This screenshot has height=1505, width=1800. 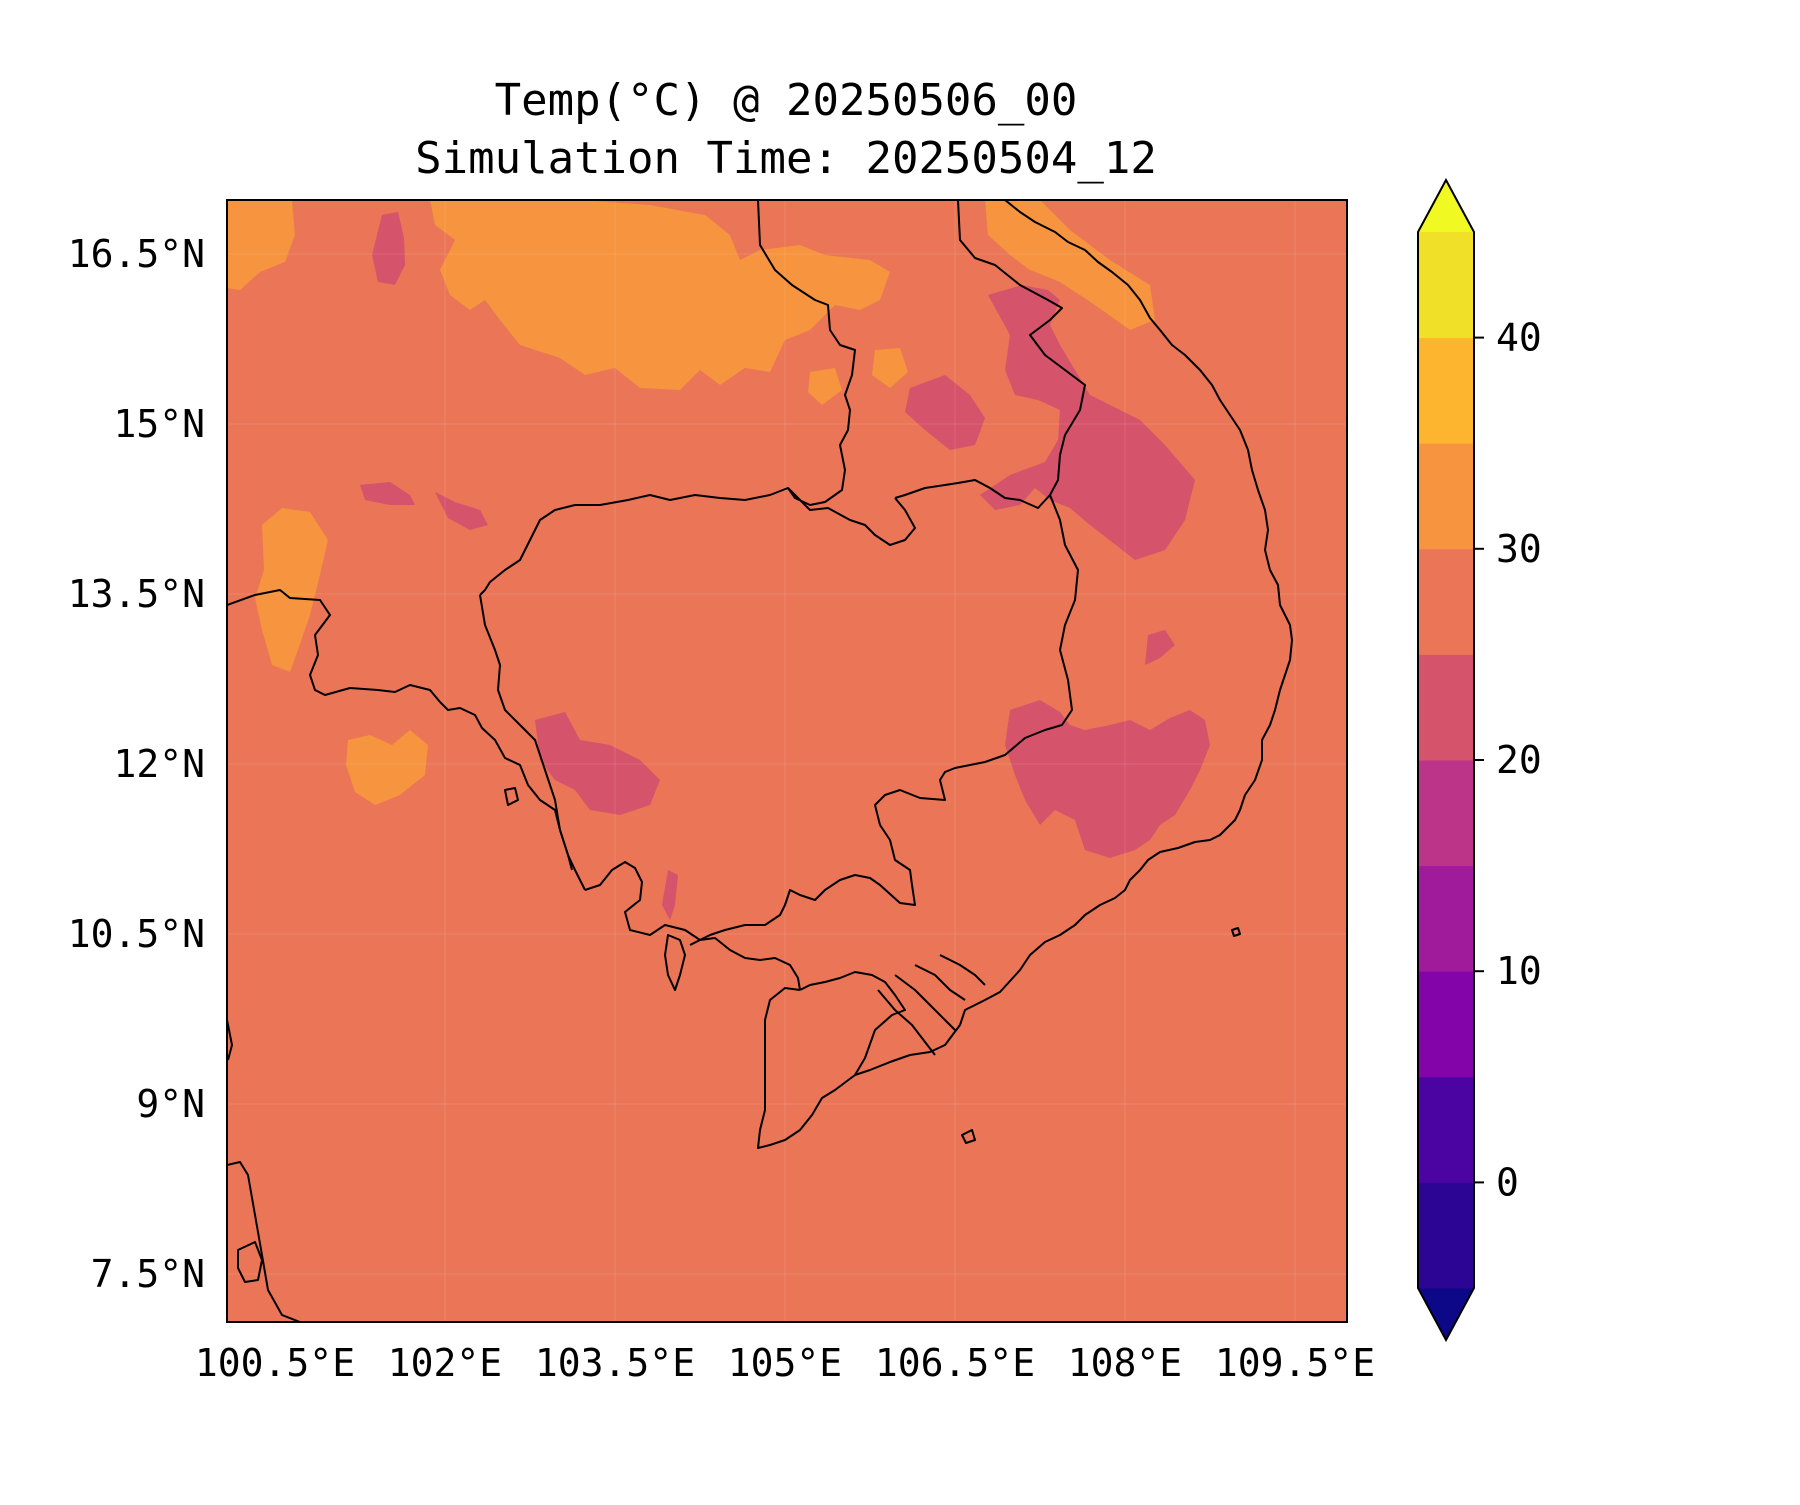 I want to click on border-cambodia-east, so click(x=884, y=720).